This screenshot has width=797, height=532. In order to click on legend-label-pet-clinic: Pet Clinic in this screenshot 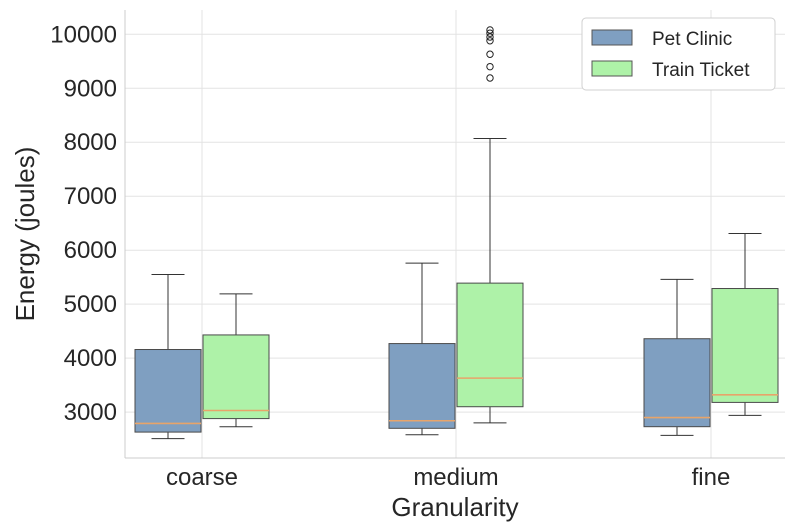, I will do `click(692, 39)`.